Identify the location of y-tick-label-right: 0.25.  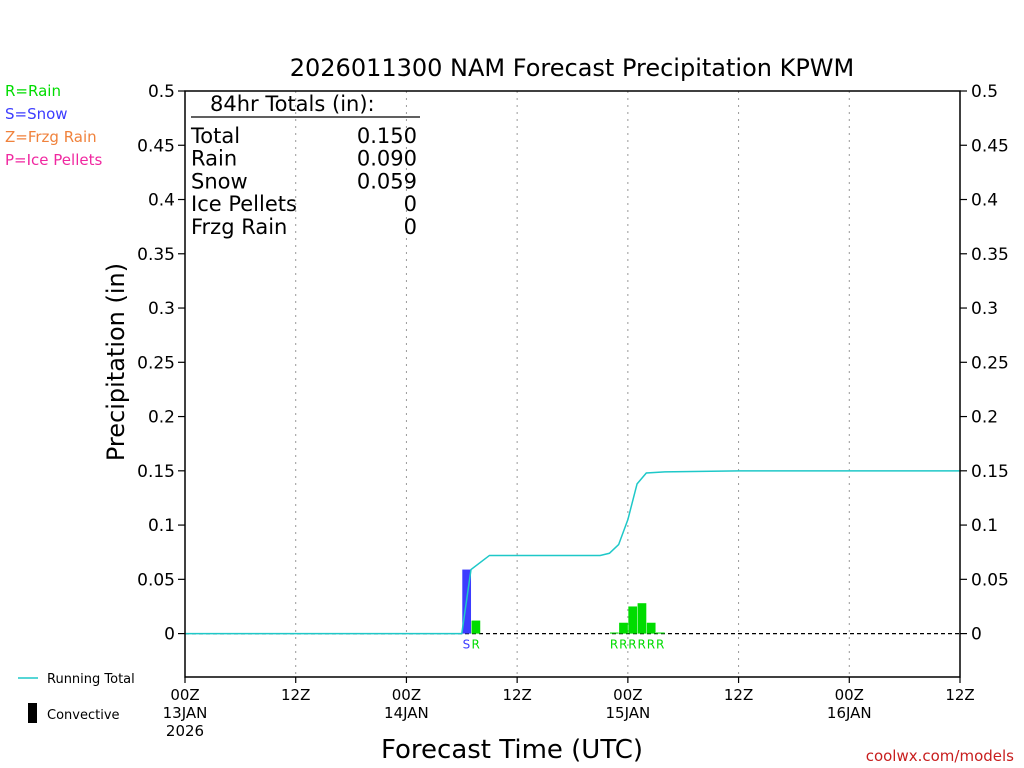
(990, 363).